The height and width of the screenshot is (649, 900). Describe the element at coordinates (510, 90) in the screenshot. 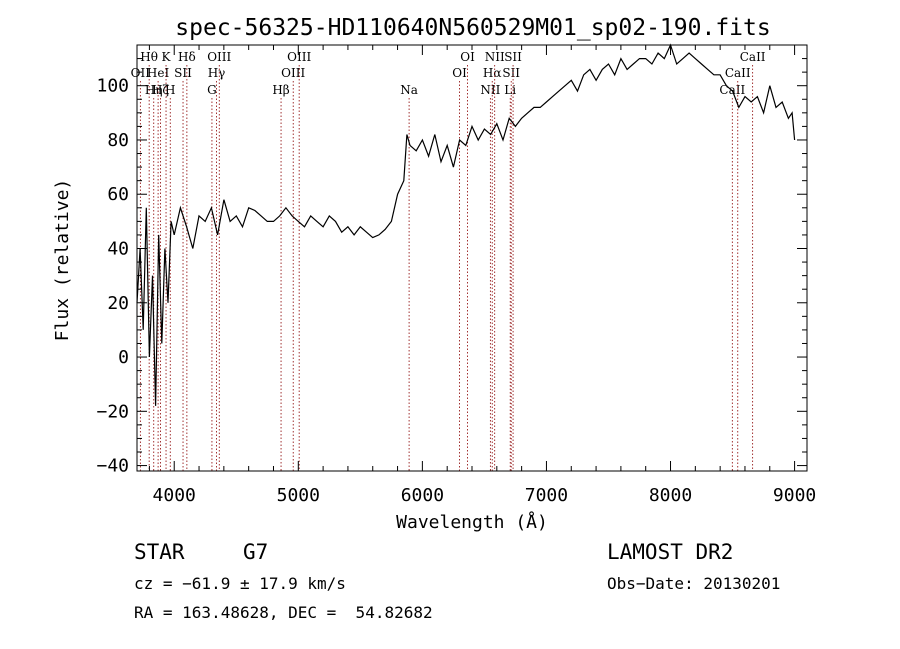

I see `line-marker-label: Li` at that location.